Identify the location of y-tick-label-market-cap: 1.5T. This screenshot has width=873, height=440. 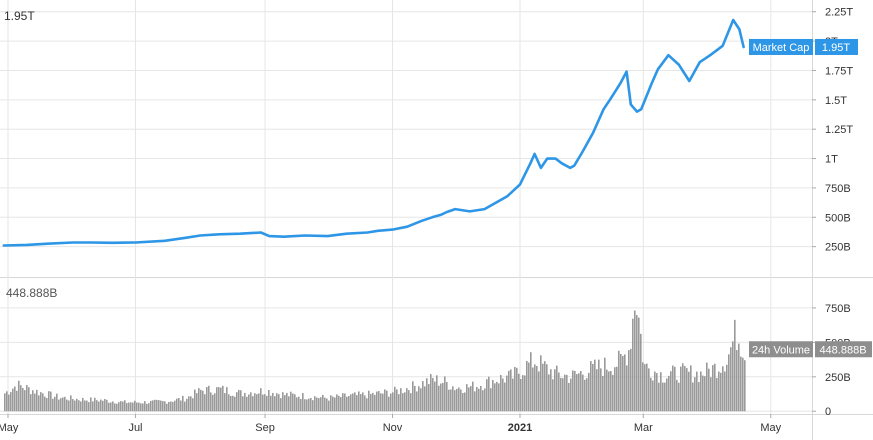
(836, 101).